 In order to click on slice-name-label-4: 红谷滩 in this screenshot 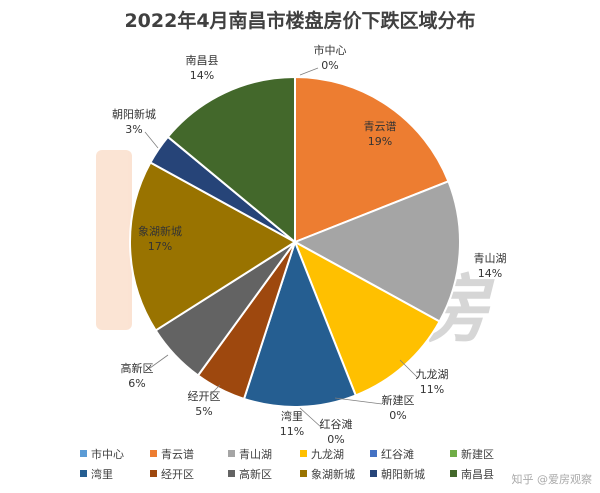, I will do `click(336, 424)`.